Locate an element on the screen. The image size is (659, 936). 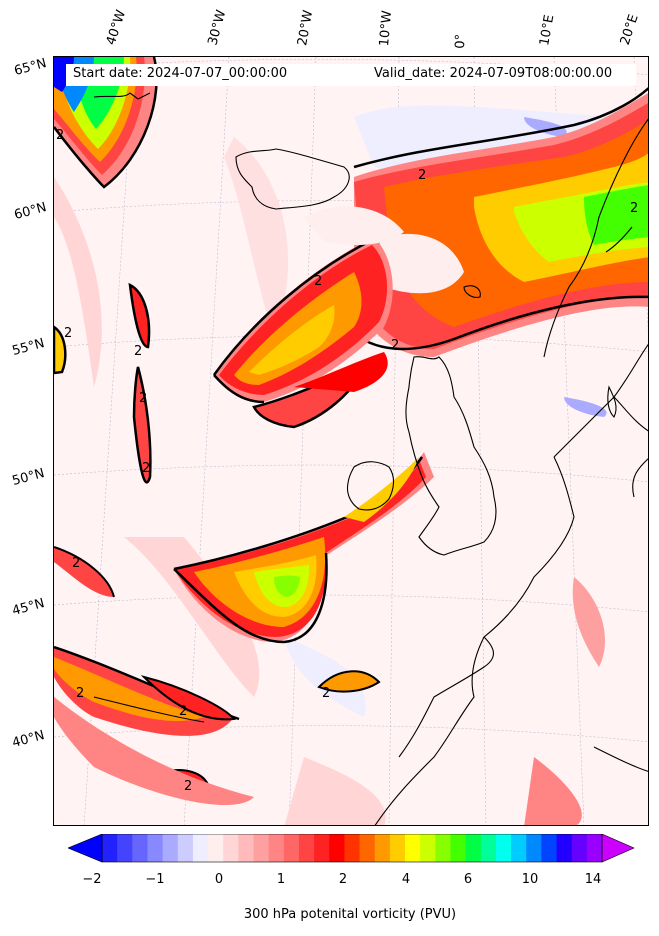
lat-label-65n: 65°N is located at coordinates (30, 67).